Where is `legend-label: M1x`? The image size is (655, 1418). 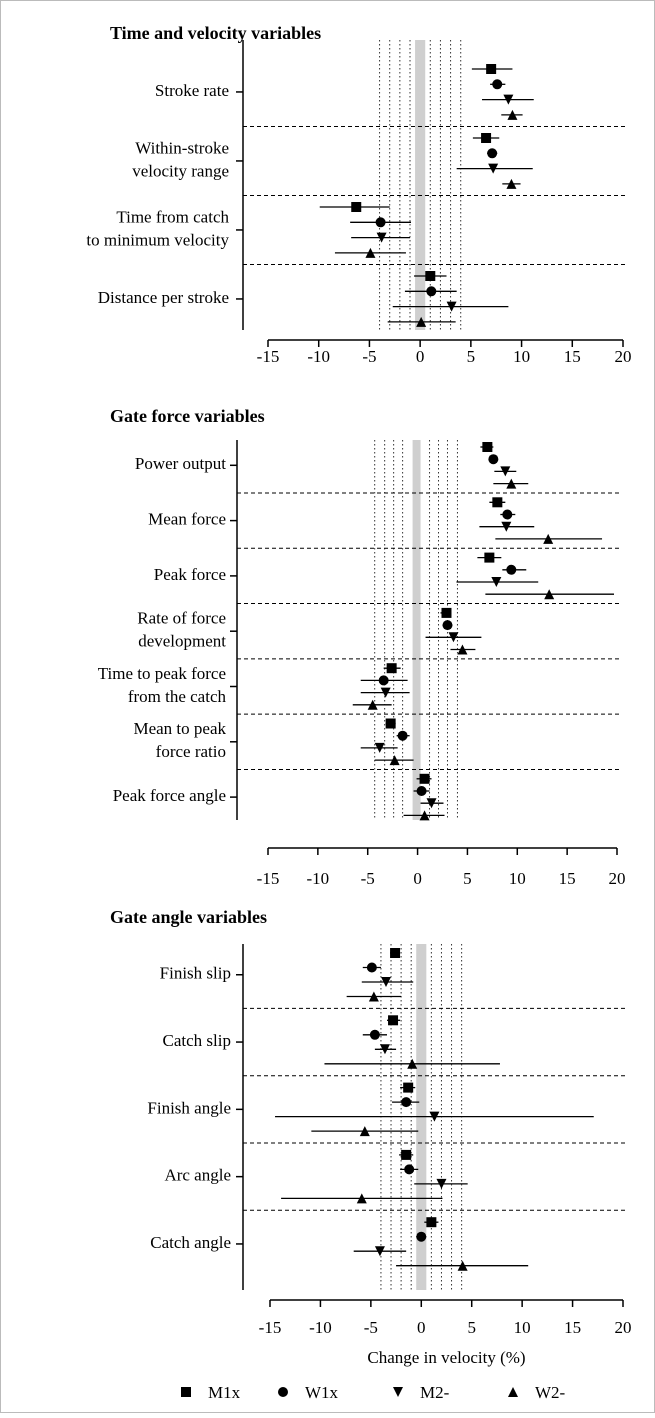
legend-label: M1x is located at coordinates (224, 1392).